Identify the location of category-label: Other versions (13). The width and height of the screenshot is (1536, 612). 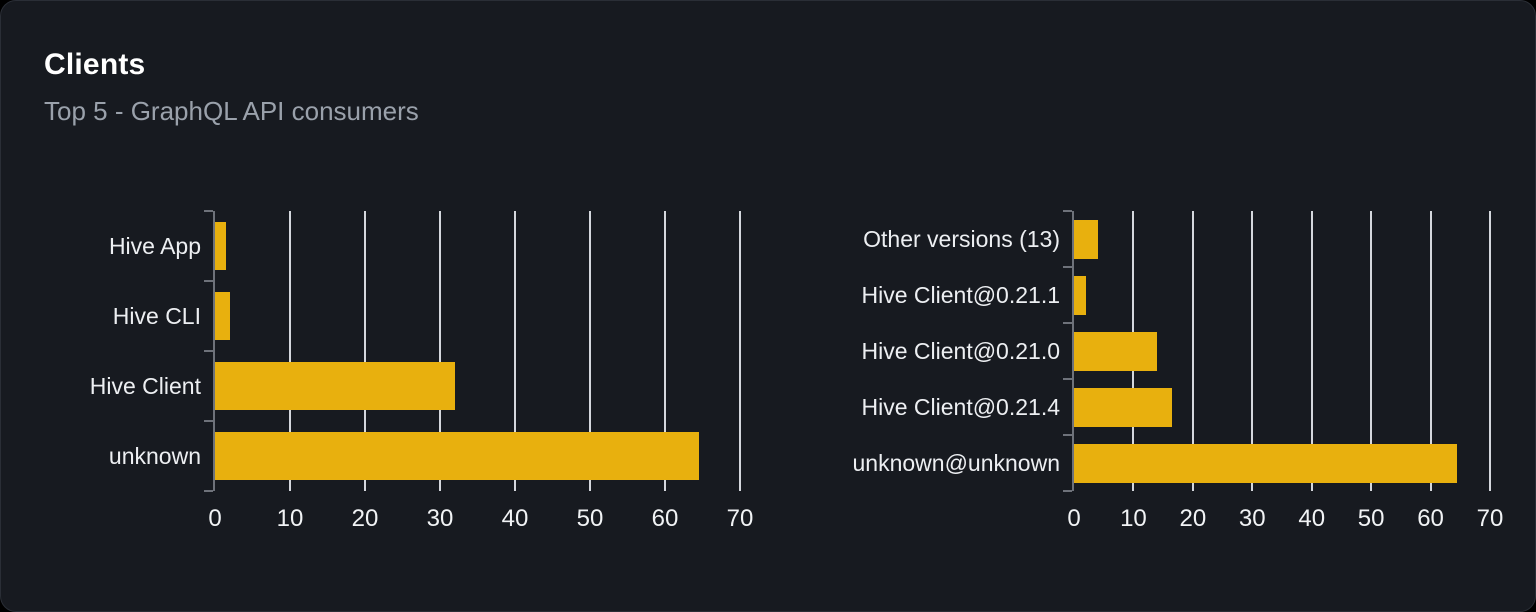
(961, 239).